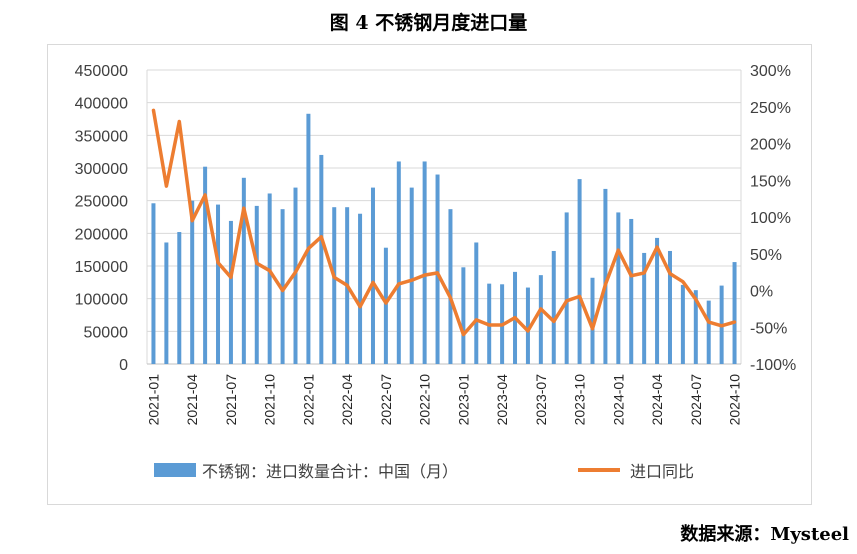 The width and height of the screenshot is (857, 554). What do you see at coordinates (106, 332) in the screenshot?
I see `left-tick-label: 50000` at bounding box center [106, 332].